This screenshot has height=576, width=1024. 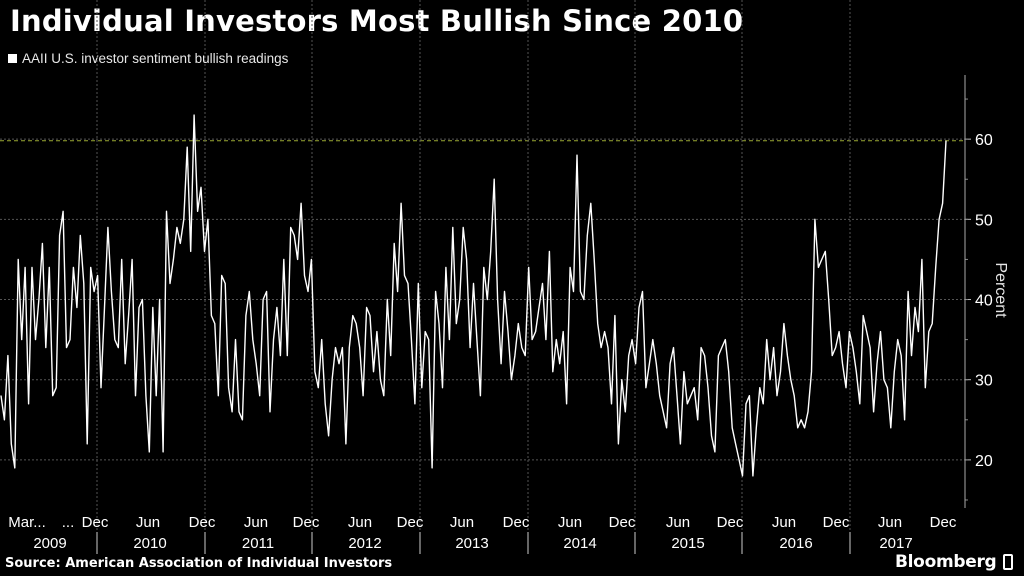 I want to click on y-tick-label: 40, so click(x=984, y=301).